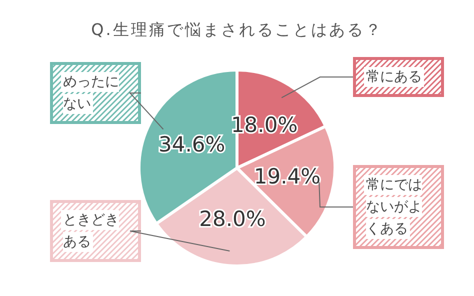  I want to click on slice-label: 常にある, so click(394, 77).